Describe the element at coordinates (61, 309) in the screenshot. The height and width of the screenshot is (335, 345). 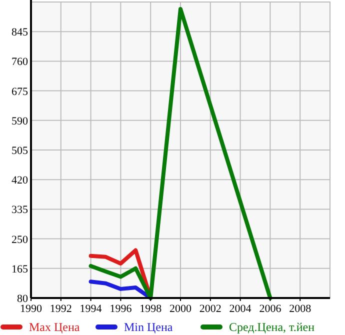
I see `x-tick-label: 1992` at that location.